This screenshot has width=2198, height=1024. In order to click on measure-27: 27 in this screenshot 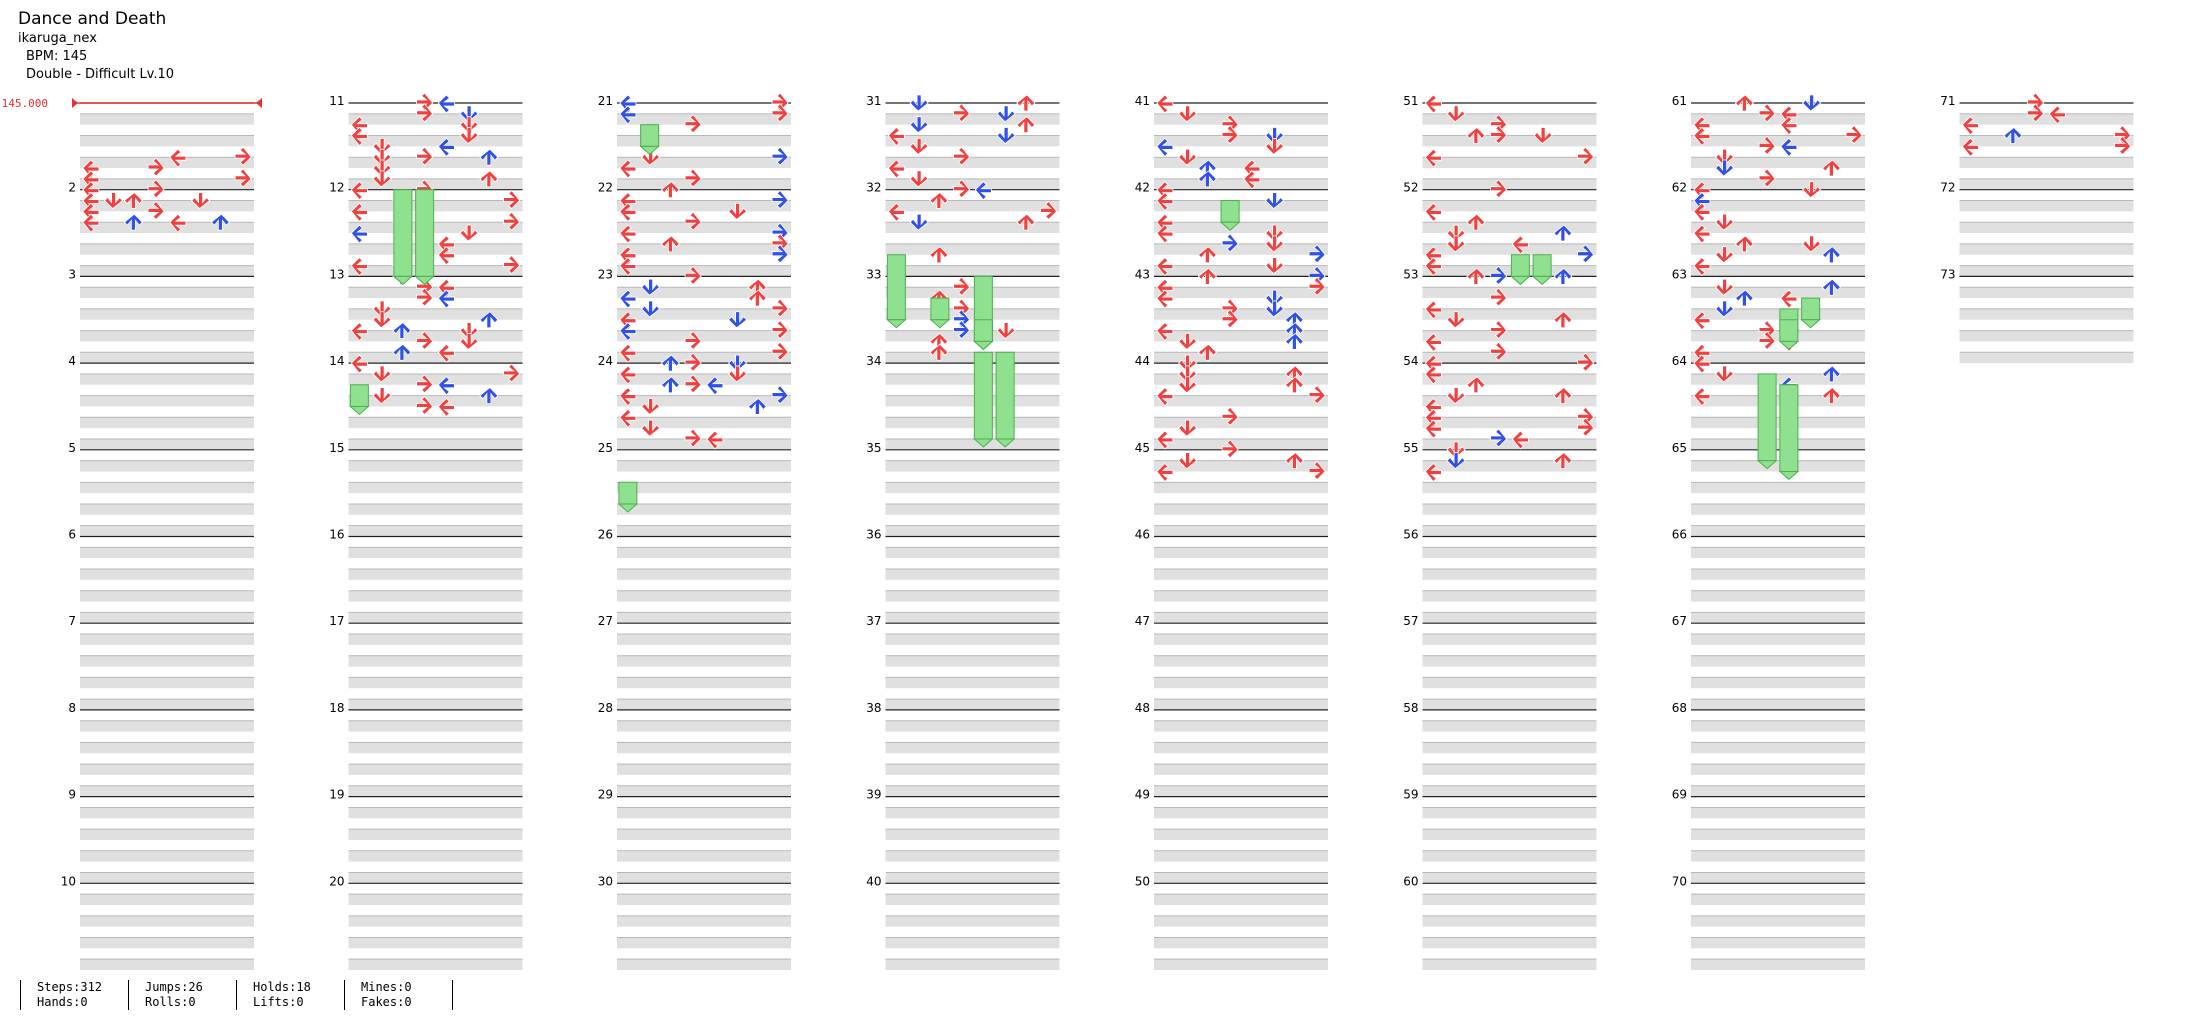, I will do `click(694, 662)`.